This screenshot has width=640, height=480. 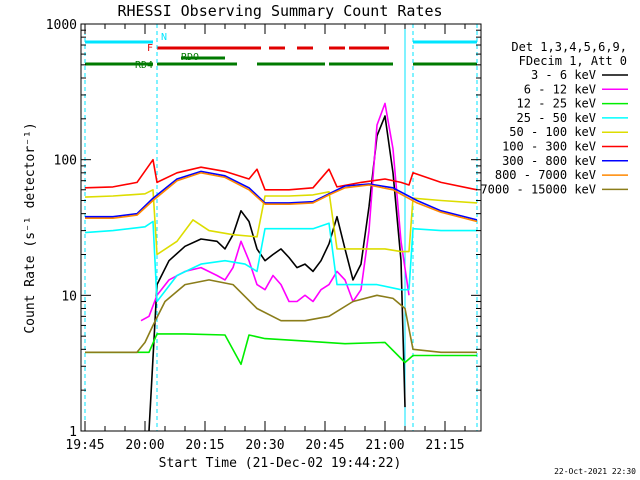 What do you see at coordinates (556, 104) in the screenshot?
I see `legend-label-3: 12 - 25 keV` at bounding box center [556, 104].